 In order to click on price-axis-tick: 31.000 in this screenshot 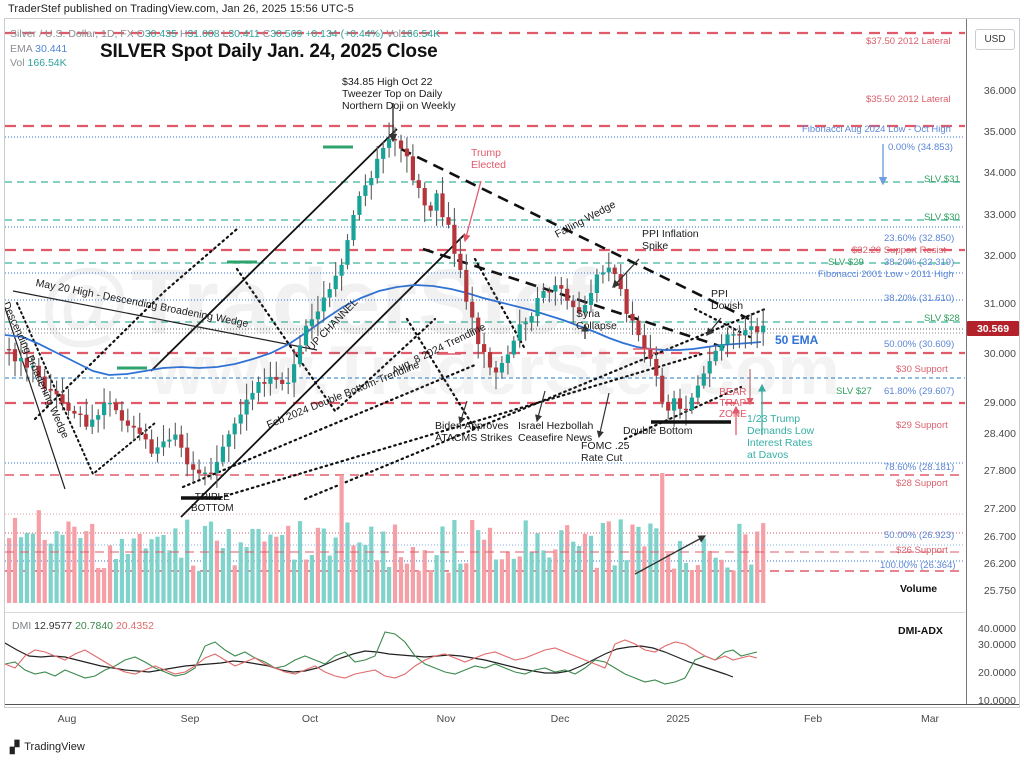, I will do `click(999, 304)`.